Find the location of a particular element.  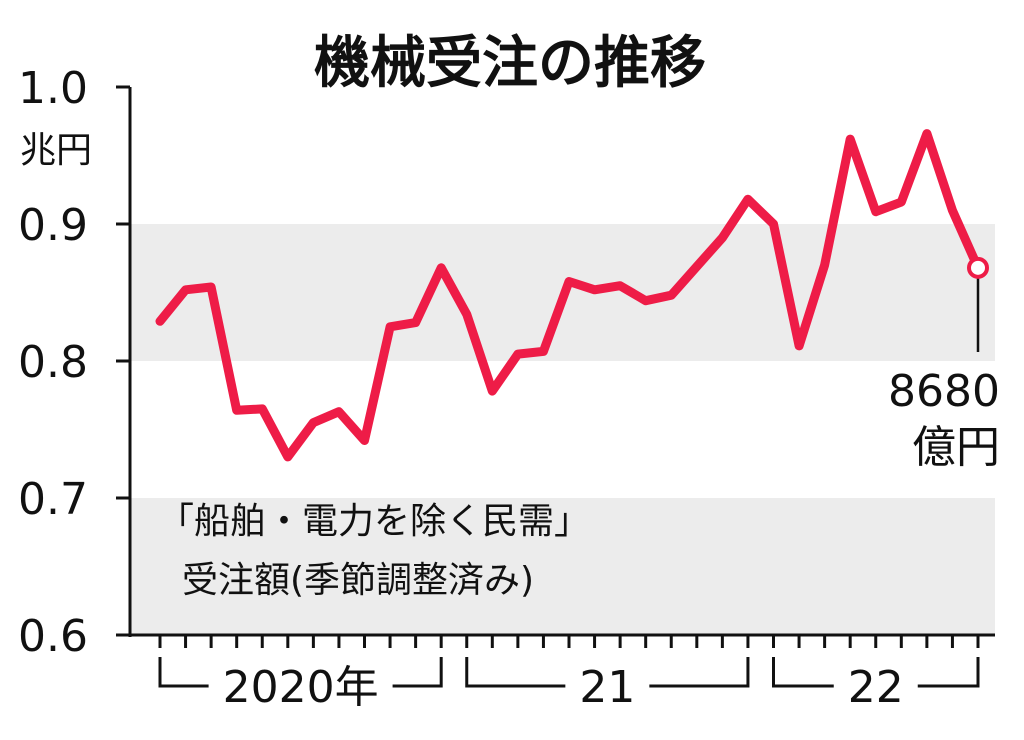

chart-note: 「船舶・電力を除く民需」受注額(季節調整済み) is located at coordinates (374, 551).